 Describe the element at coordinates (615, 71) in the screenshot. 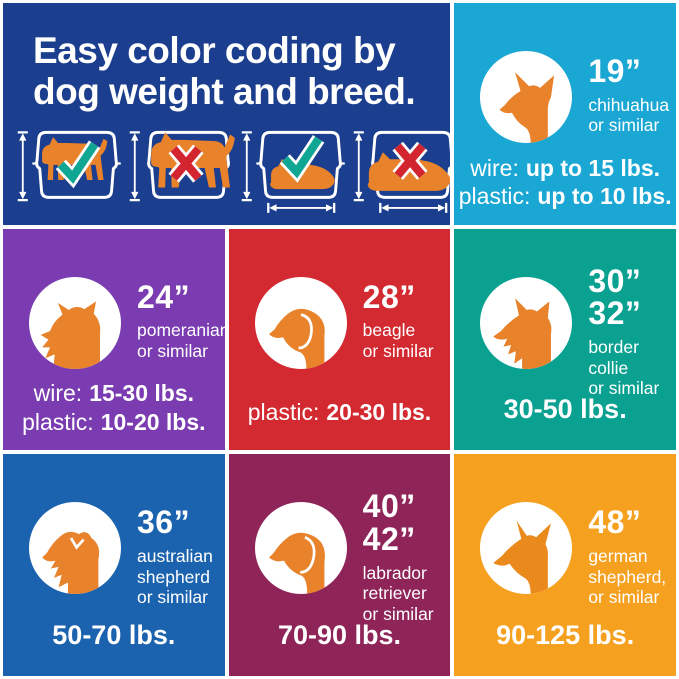

I see `crate-size: 19”` at that location.